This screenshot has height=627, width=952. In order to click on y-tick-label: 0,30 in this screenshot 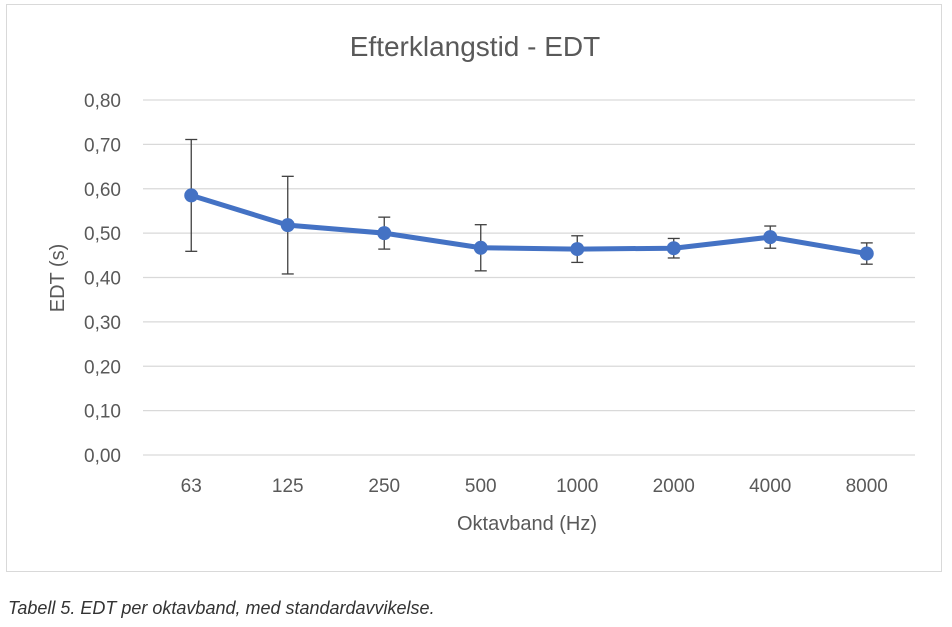, I will do `click(102, 323)`.